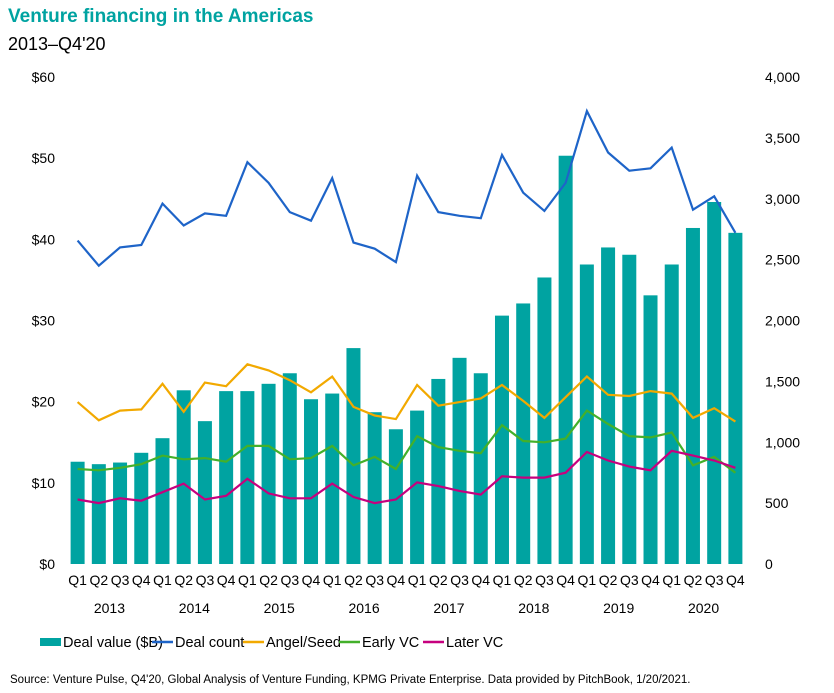 Image resolution: width=834 pixels, height=693 pixels. Describe the element at coordinates (782, 321) in the screenshot. I see `right-axis-tick: 2,000` at that location.